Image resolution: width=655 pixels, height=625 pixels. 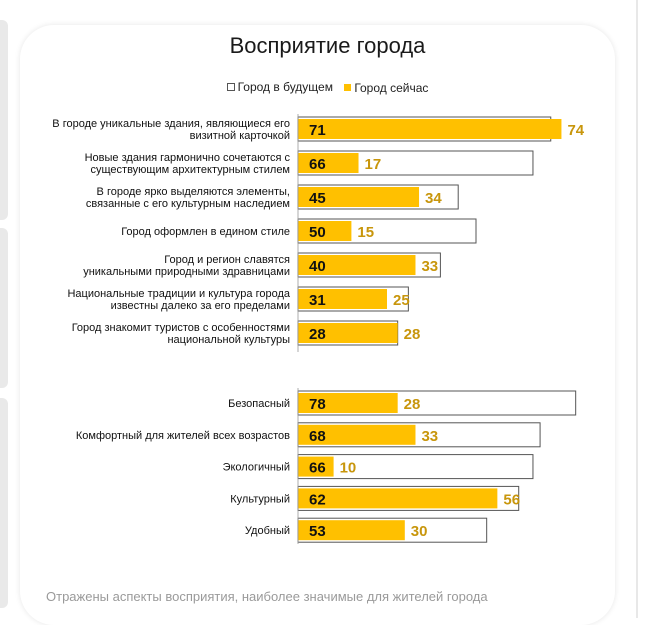 I want to click on value-label-future: 45, so click(x=317, y=198).